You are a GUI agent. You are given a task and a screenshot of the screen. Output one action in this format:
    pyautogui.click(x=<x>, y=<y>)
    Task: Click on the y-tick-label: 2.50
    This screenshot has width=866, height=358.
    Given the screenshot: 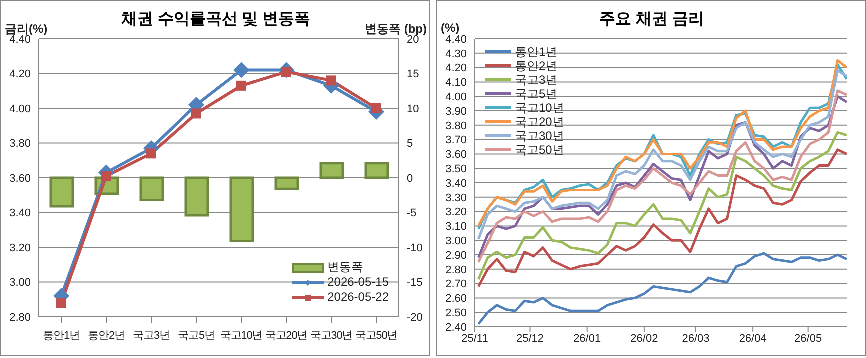 What is the action you would take?
    pyautogui.click(x=456, y=314)
    